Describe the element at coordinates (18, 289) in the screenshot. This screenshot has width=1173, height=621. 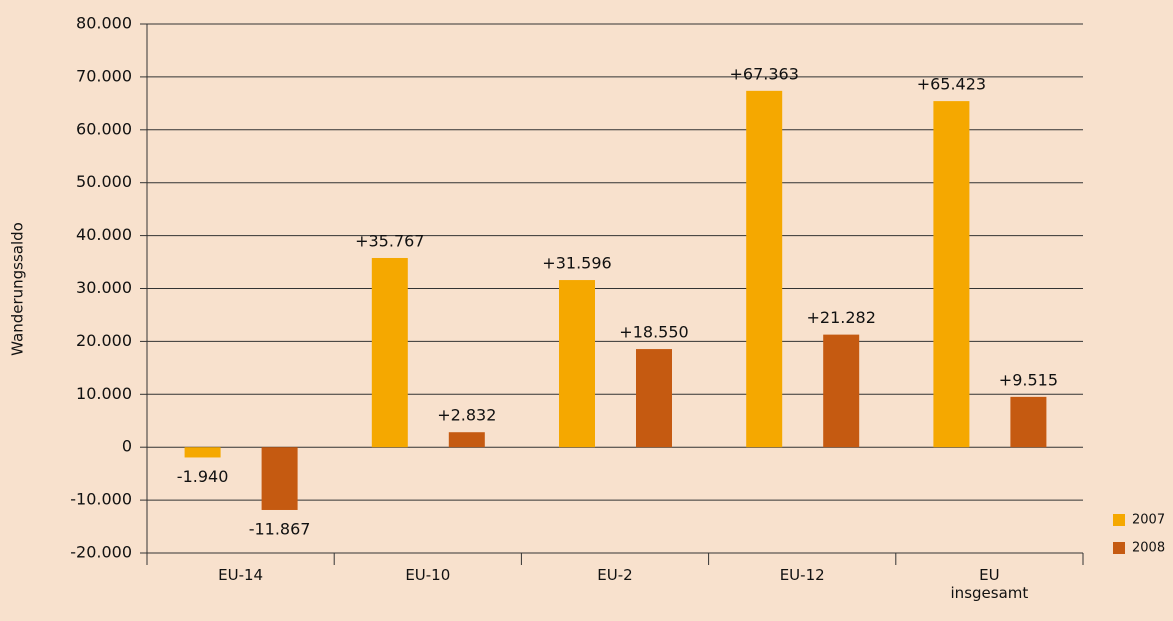
I see `y-axis-title: Wanderungssaldo` at that location.